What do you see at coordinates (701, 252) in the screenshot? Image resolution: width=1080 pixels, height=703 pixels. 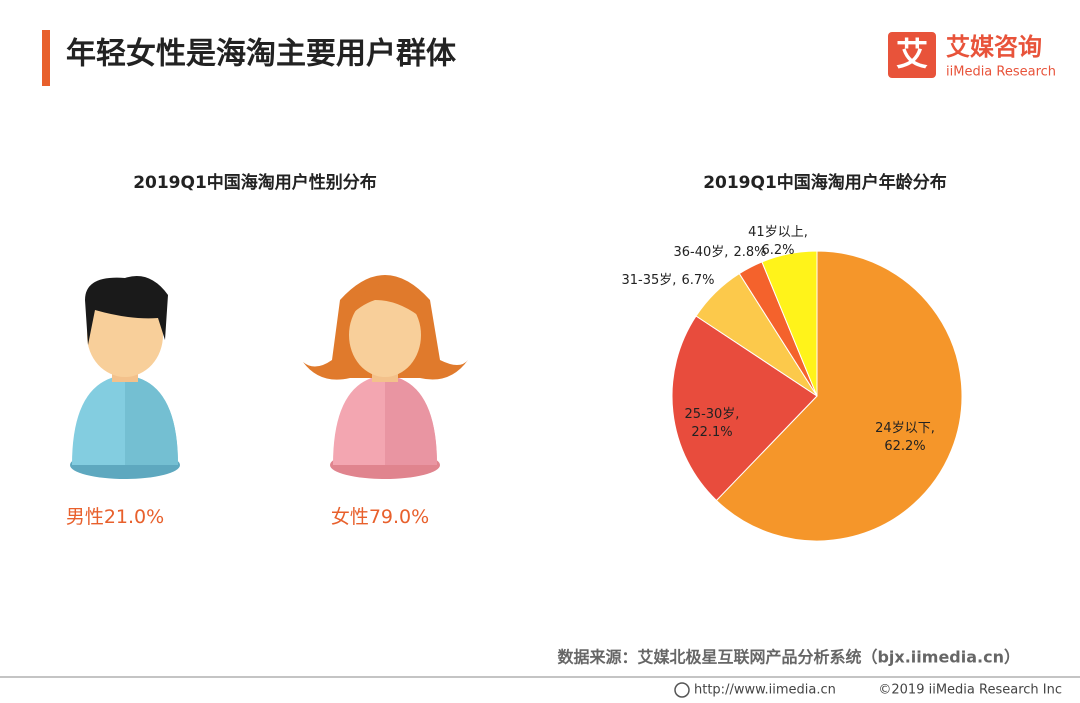 I see `category-label: 36-40岁,` at bounding box center [701, 252].